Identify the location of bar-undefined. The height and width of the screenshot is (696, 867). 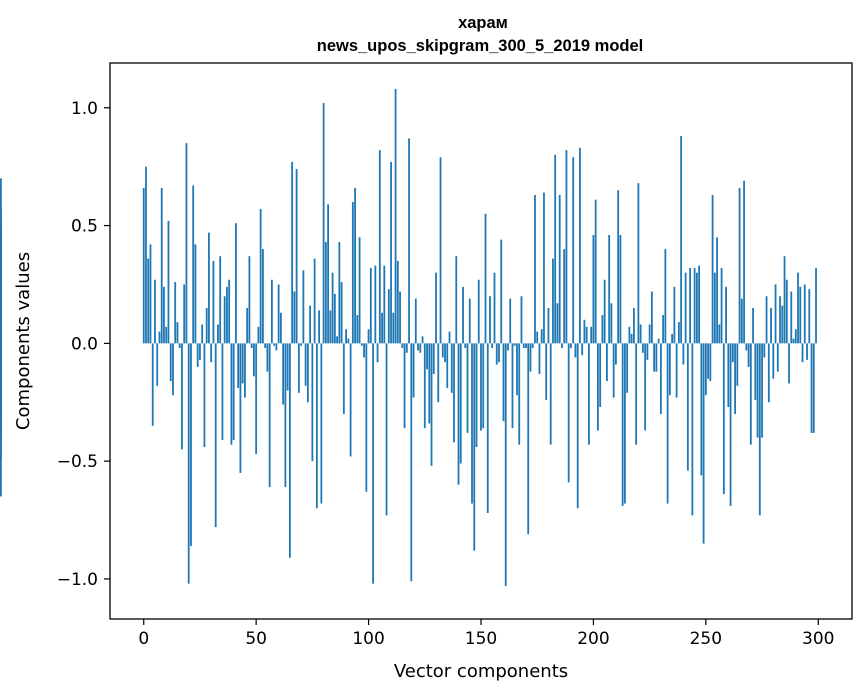
(1, 314).